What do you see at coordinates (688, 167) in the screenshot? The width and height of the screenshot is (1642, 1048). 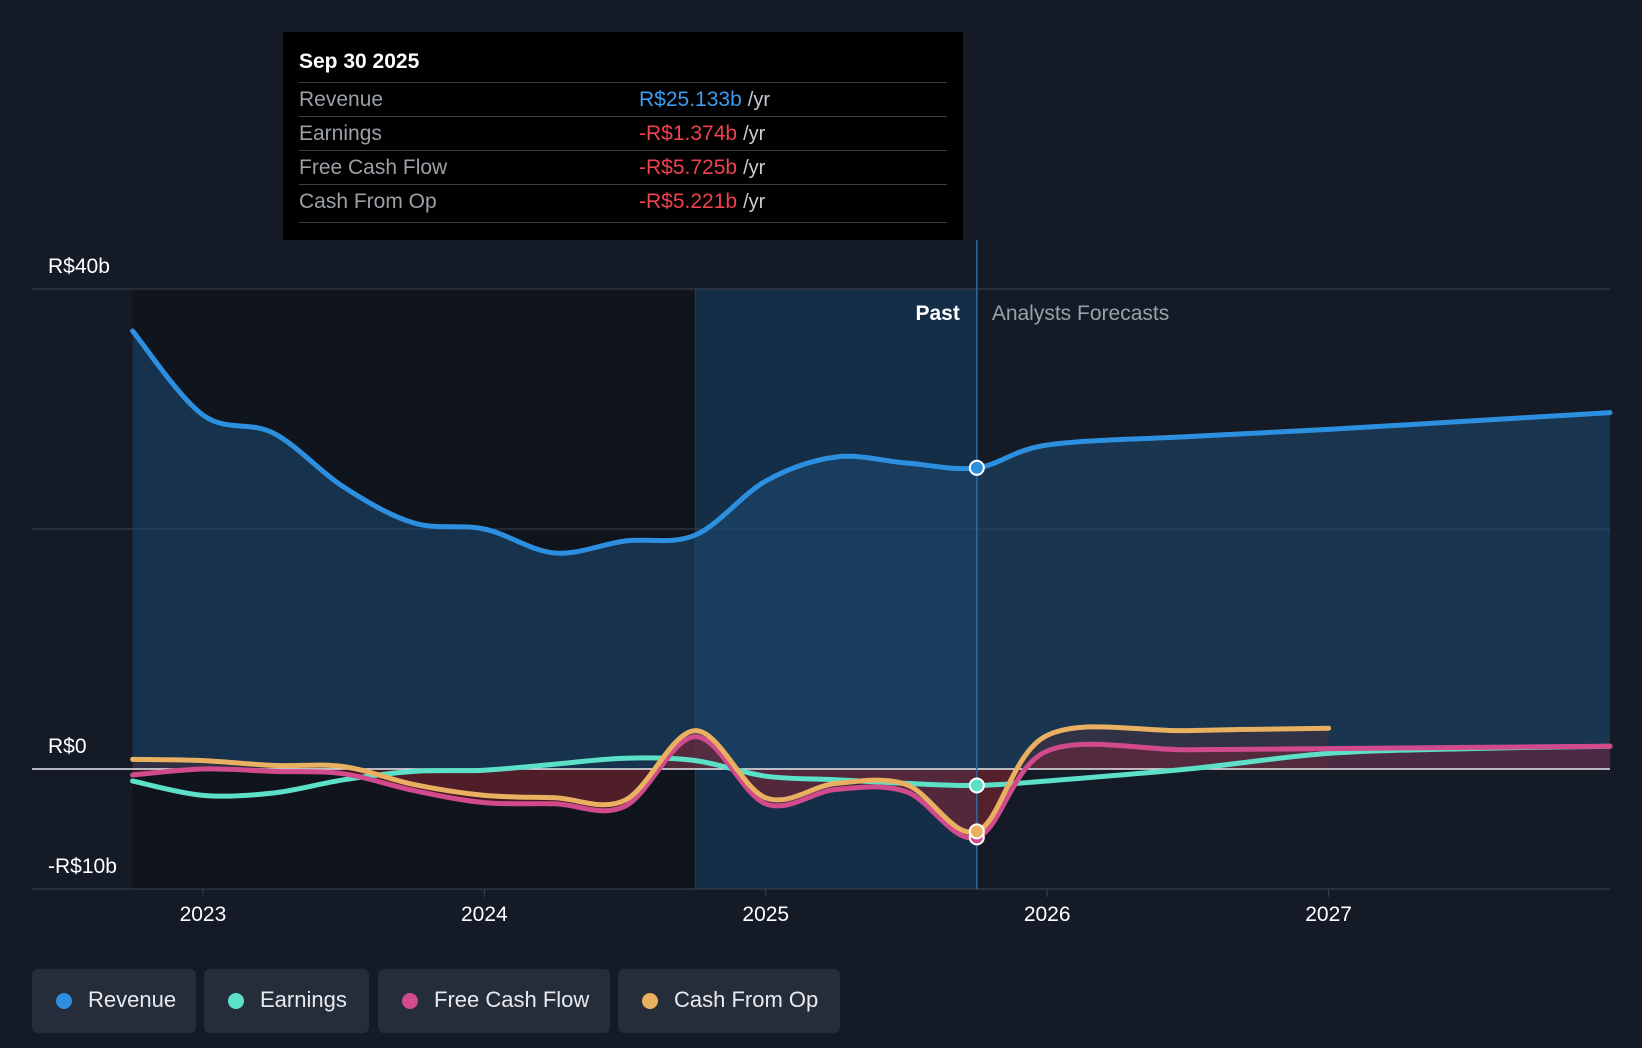 I see `tooltip-value: -R$5.725b` at bounding box center [688, 167].